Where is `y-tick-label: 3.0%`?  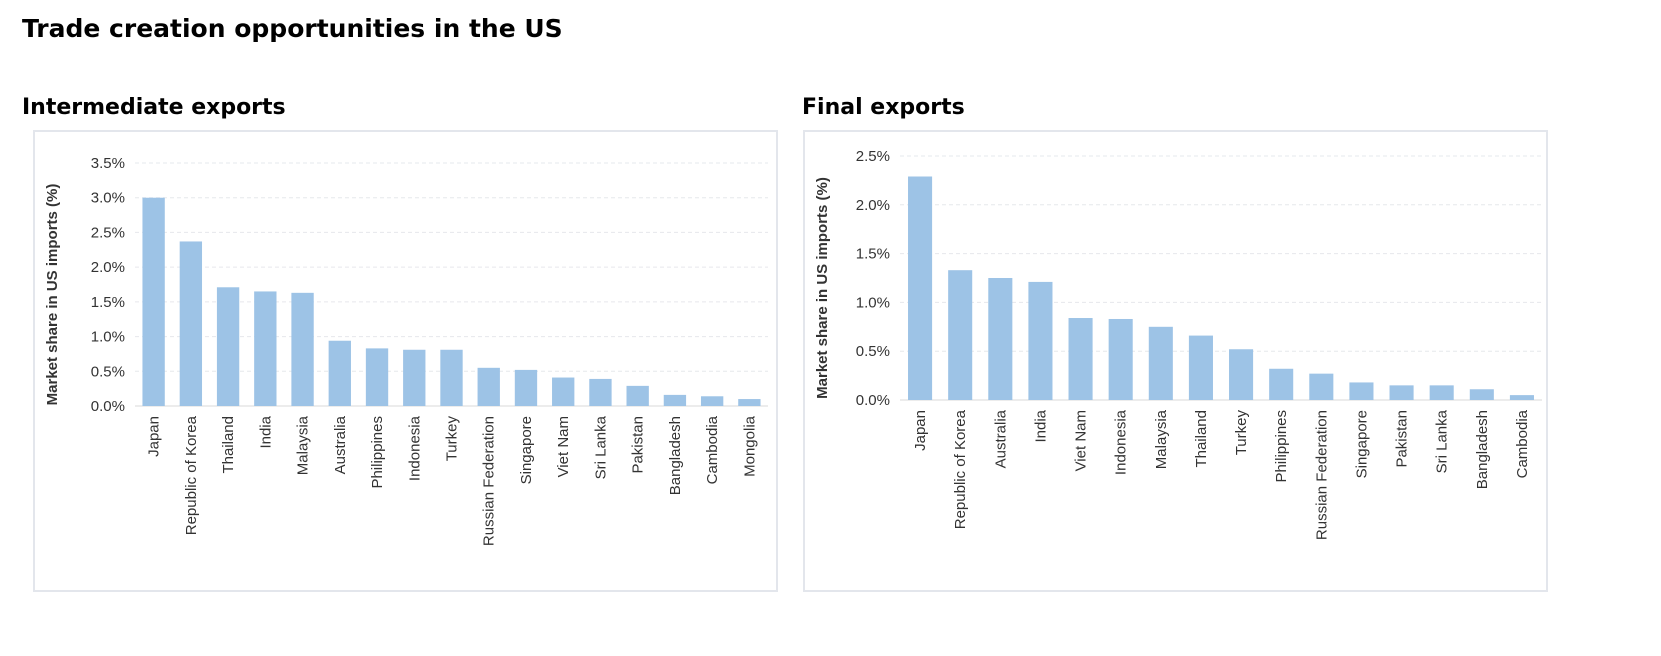
y-tick-label: 3.0% is located at coordinates (108, 198).